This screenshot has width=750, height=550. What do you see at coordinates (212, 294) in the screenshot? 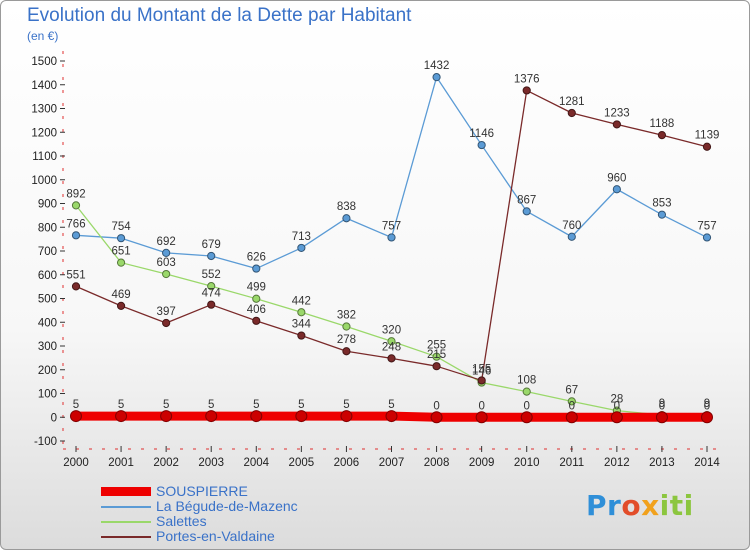
I see `data-label: 474` at bounding box center [212, 294].